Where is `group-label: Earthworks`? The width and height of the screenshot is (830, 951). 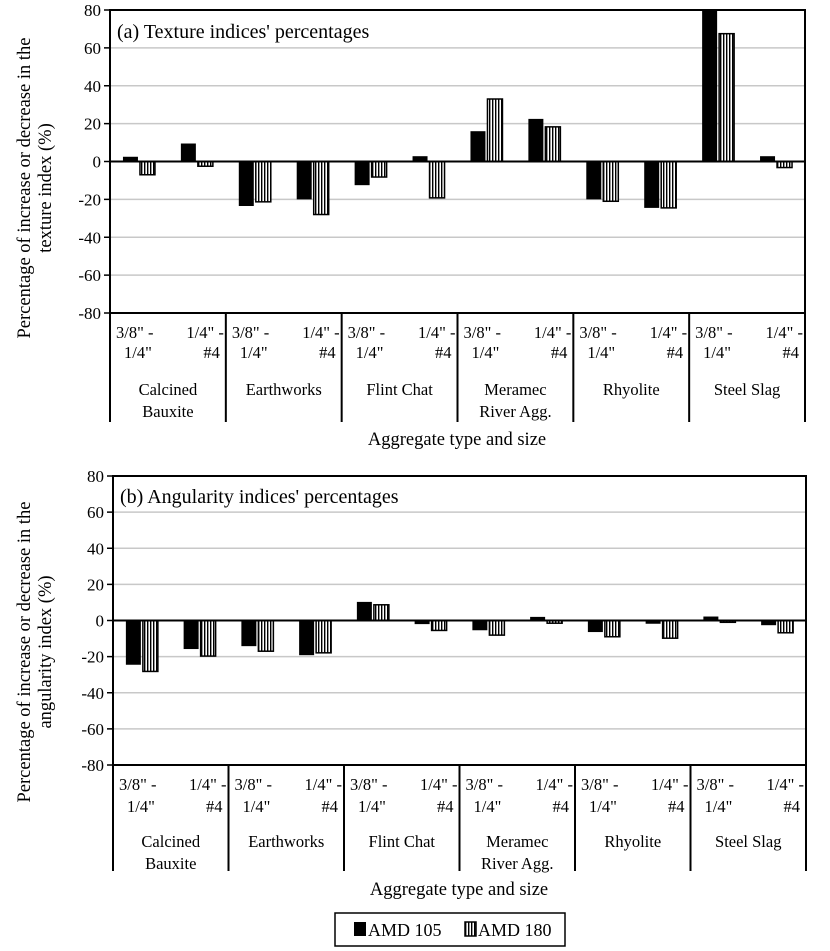 group-label: Earthworks is located at coordinates (286, 841).